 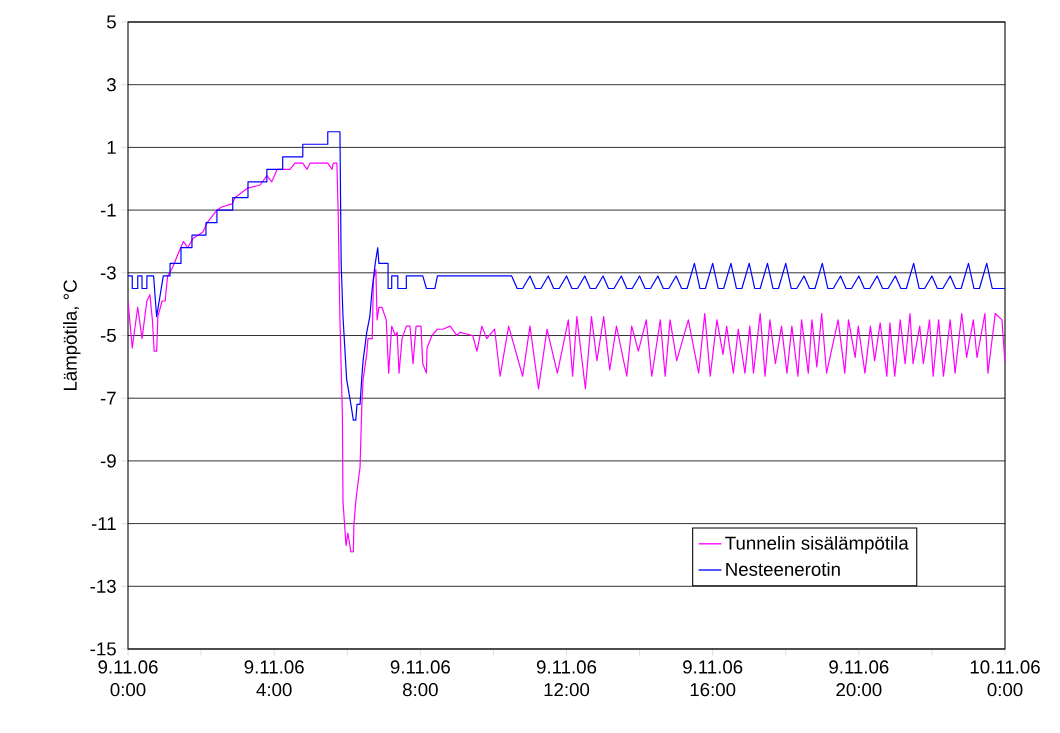 What do you see at coordinates (859, 678) in the screenshot?
I see `x-tick-label: 9.11.06 20:00` at bounding box center [859, 678].